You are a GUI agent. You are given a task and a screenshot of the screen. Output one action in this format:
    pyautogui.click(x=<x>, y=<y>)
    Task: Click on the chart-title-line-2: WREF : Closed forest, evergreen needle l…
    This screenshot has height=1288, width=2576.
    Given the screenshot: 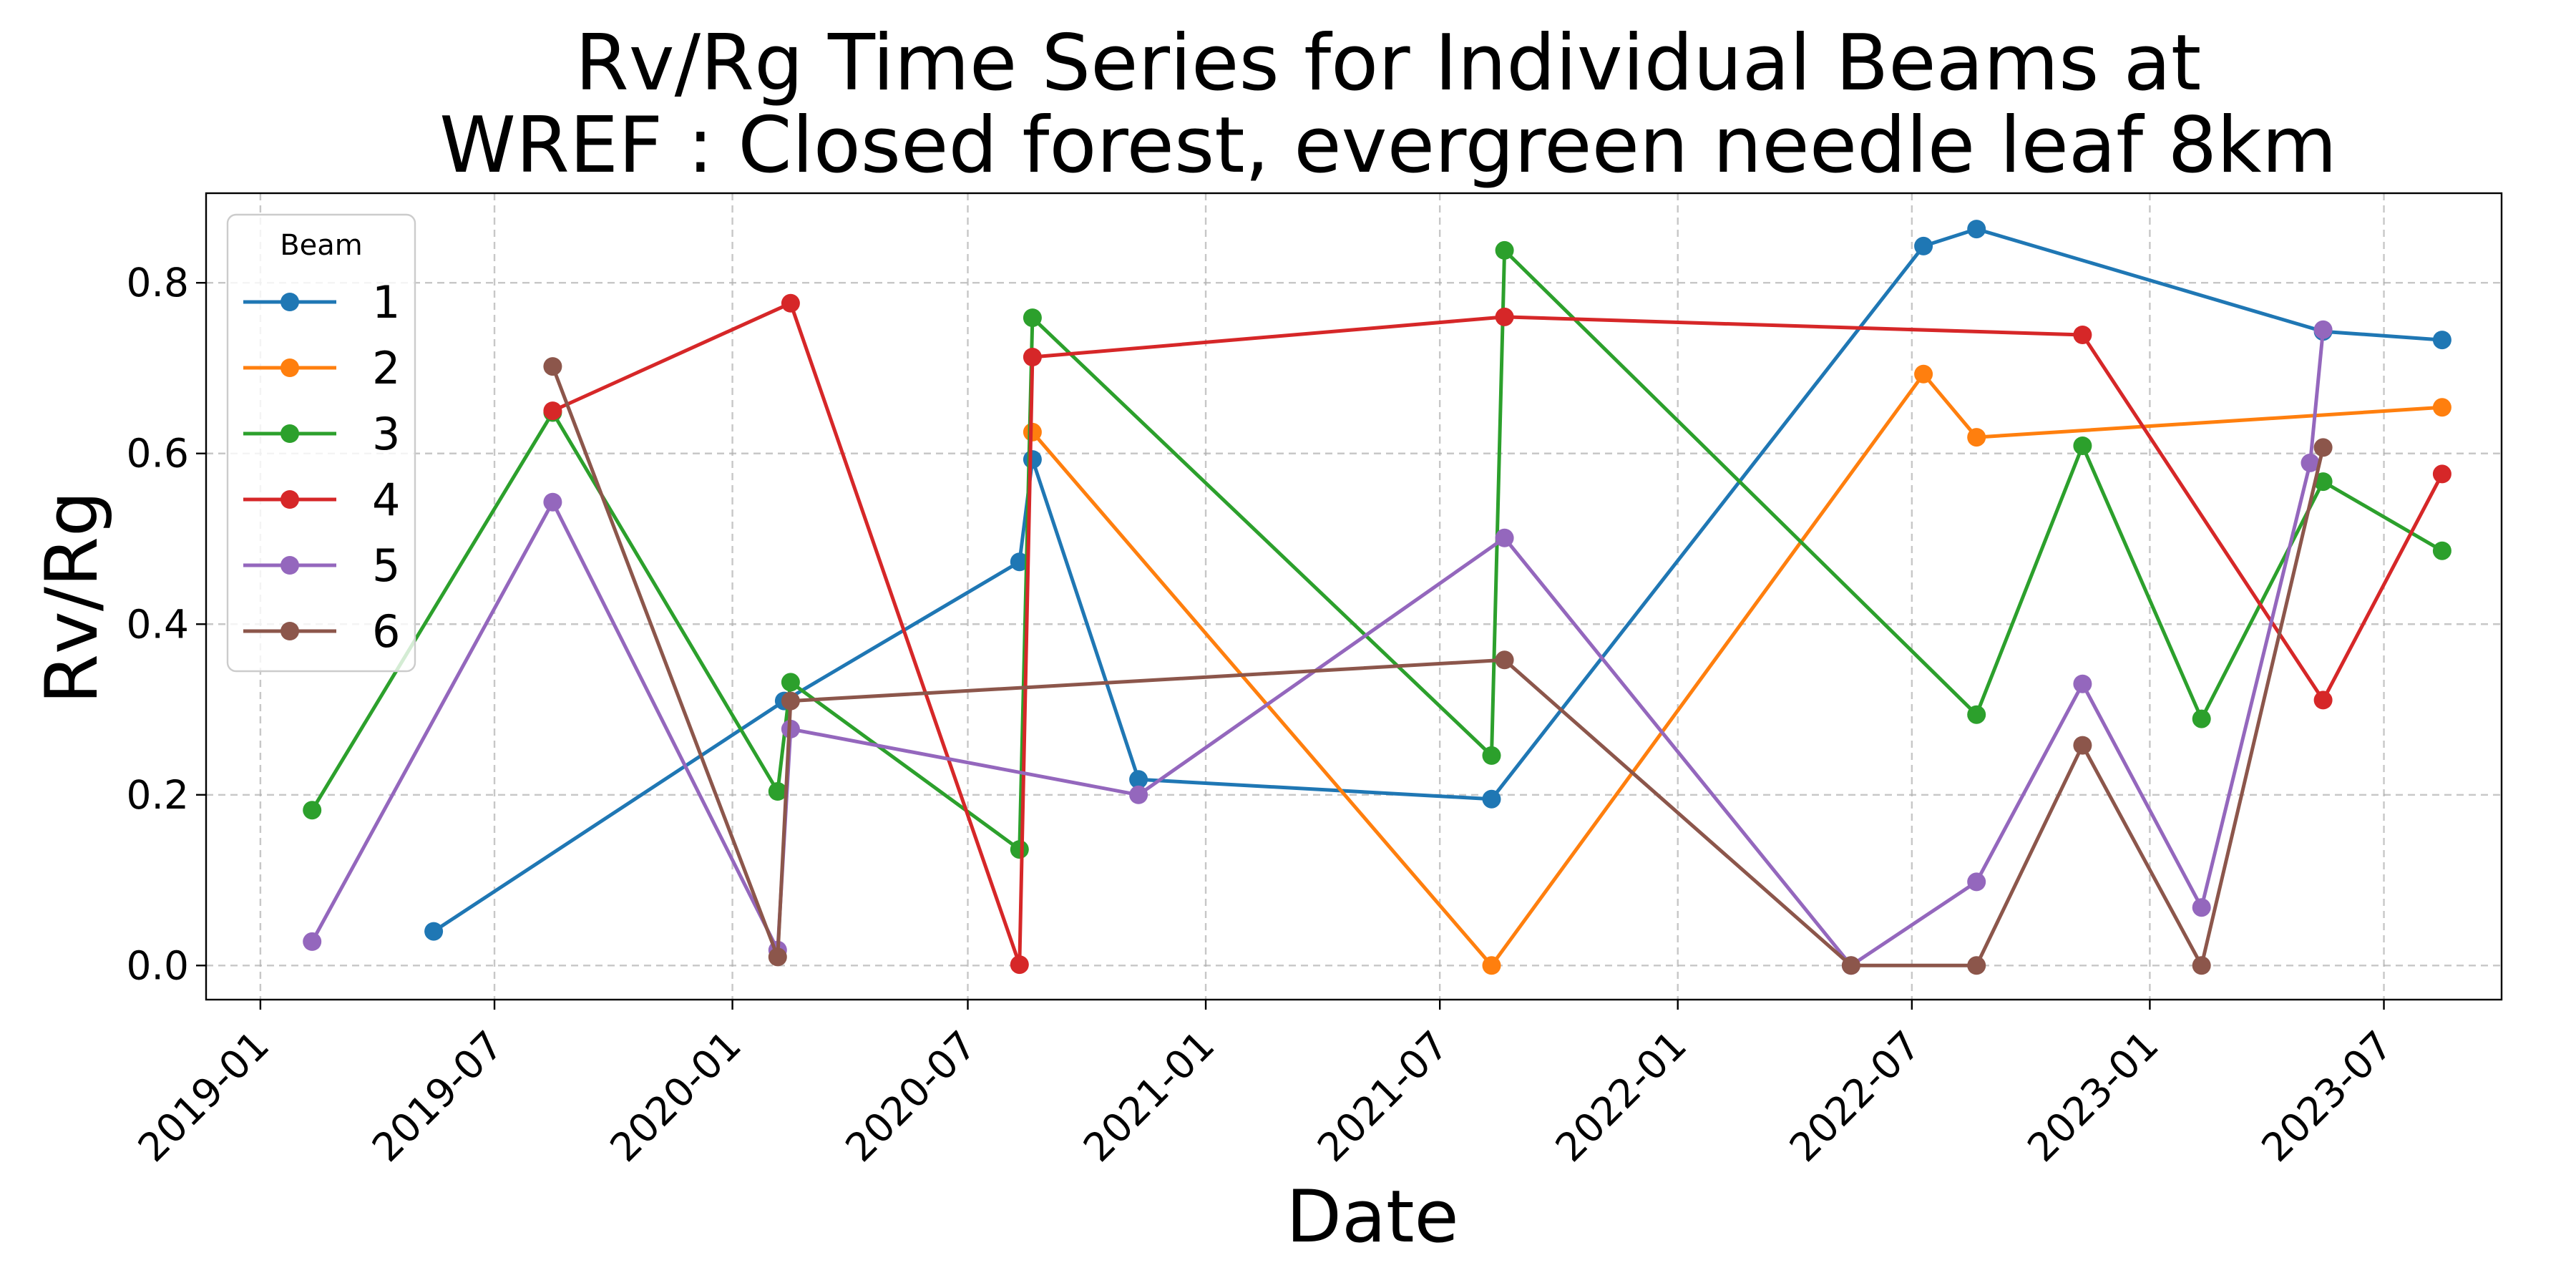 What is the action you would take?
    pyautogui.click(x=1388, y=145)
    